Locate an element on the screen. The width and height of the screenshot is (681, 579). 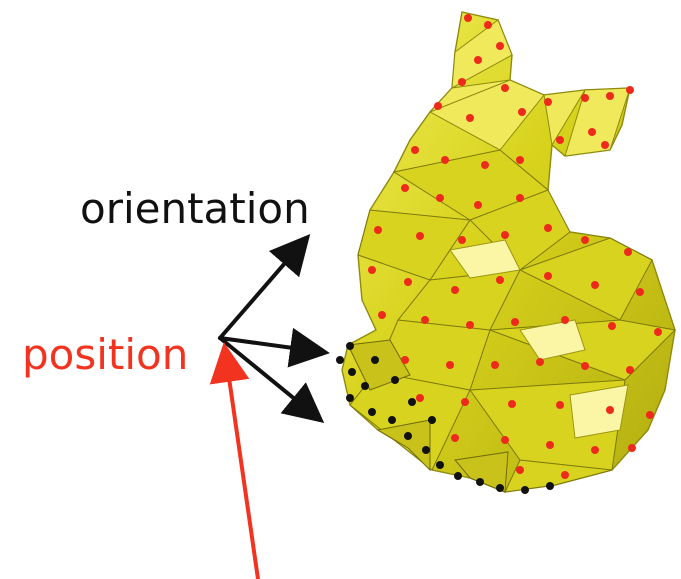
vertex-points-black is located at coordinates (445, 418).